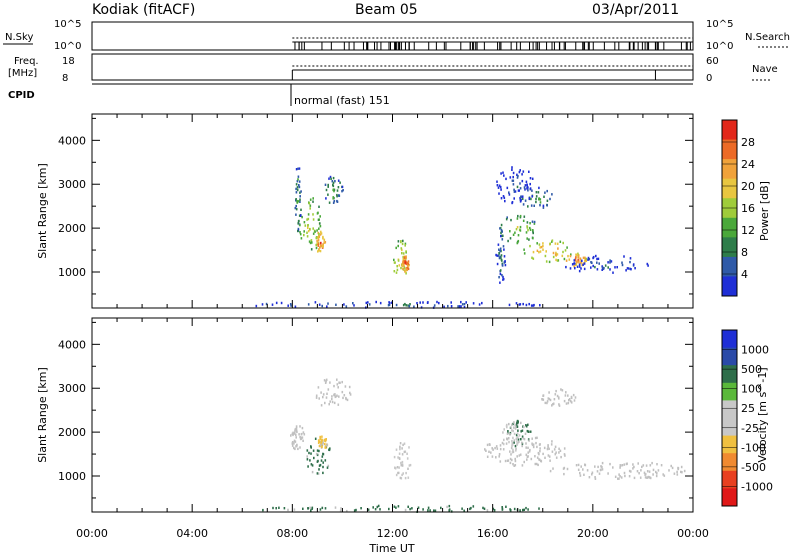 Image resolution: width=800 pixels, height=554 pixels. I want to click on freq-label: Freq., so click(26, 61).